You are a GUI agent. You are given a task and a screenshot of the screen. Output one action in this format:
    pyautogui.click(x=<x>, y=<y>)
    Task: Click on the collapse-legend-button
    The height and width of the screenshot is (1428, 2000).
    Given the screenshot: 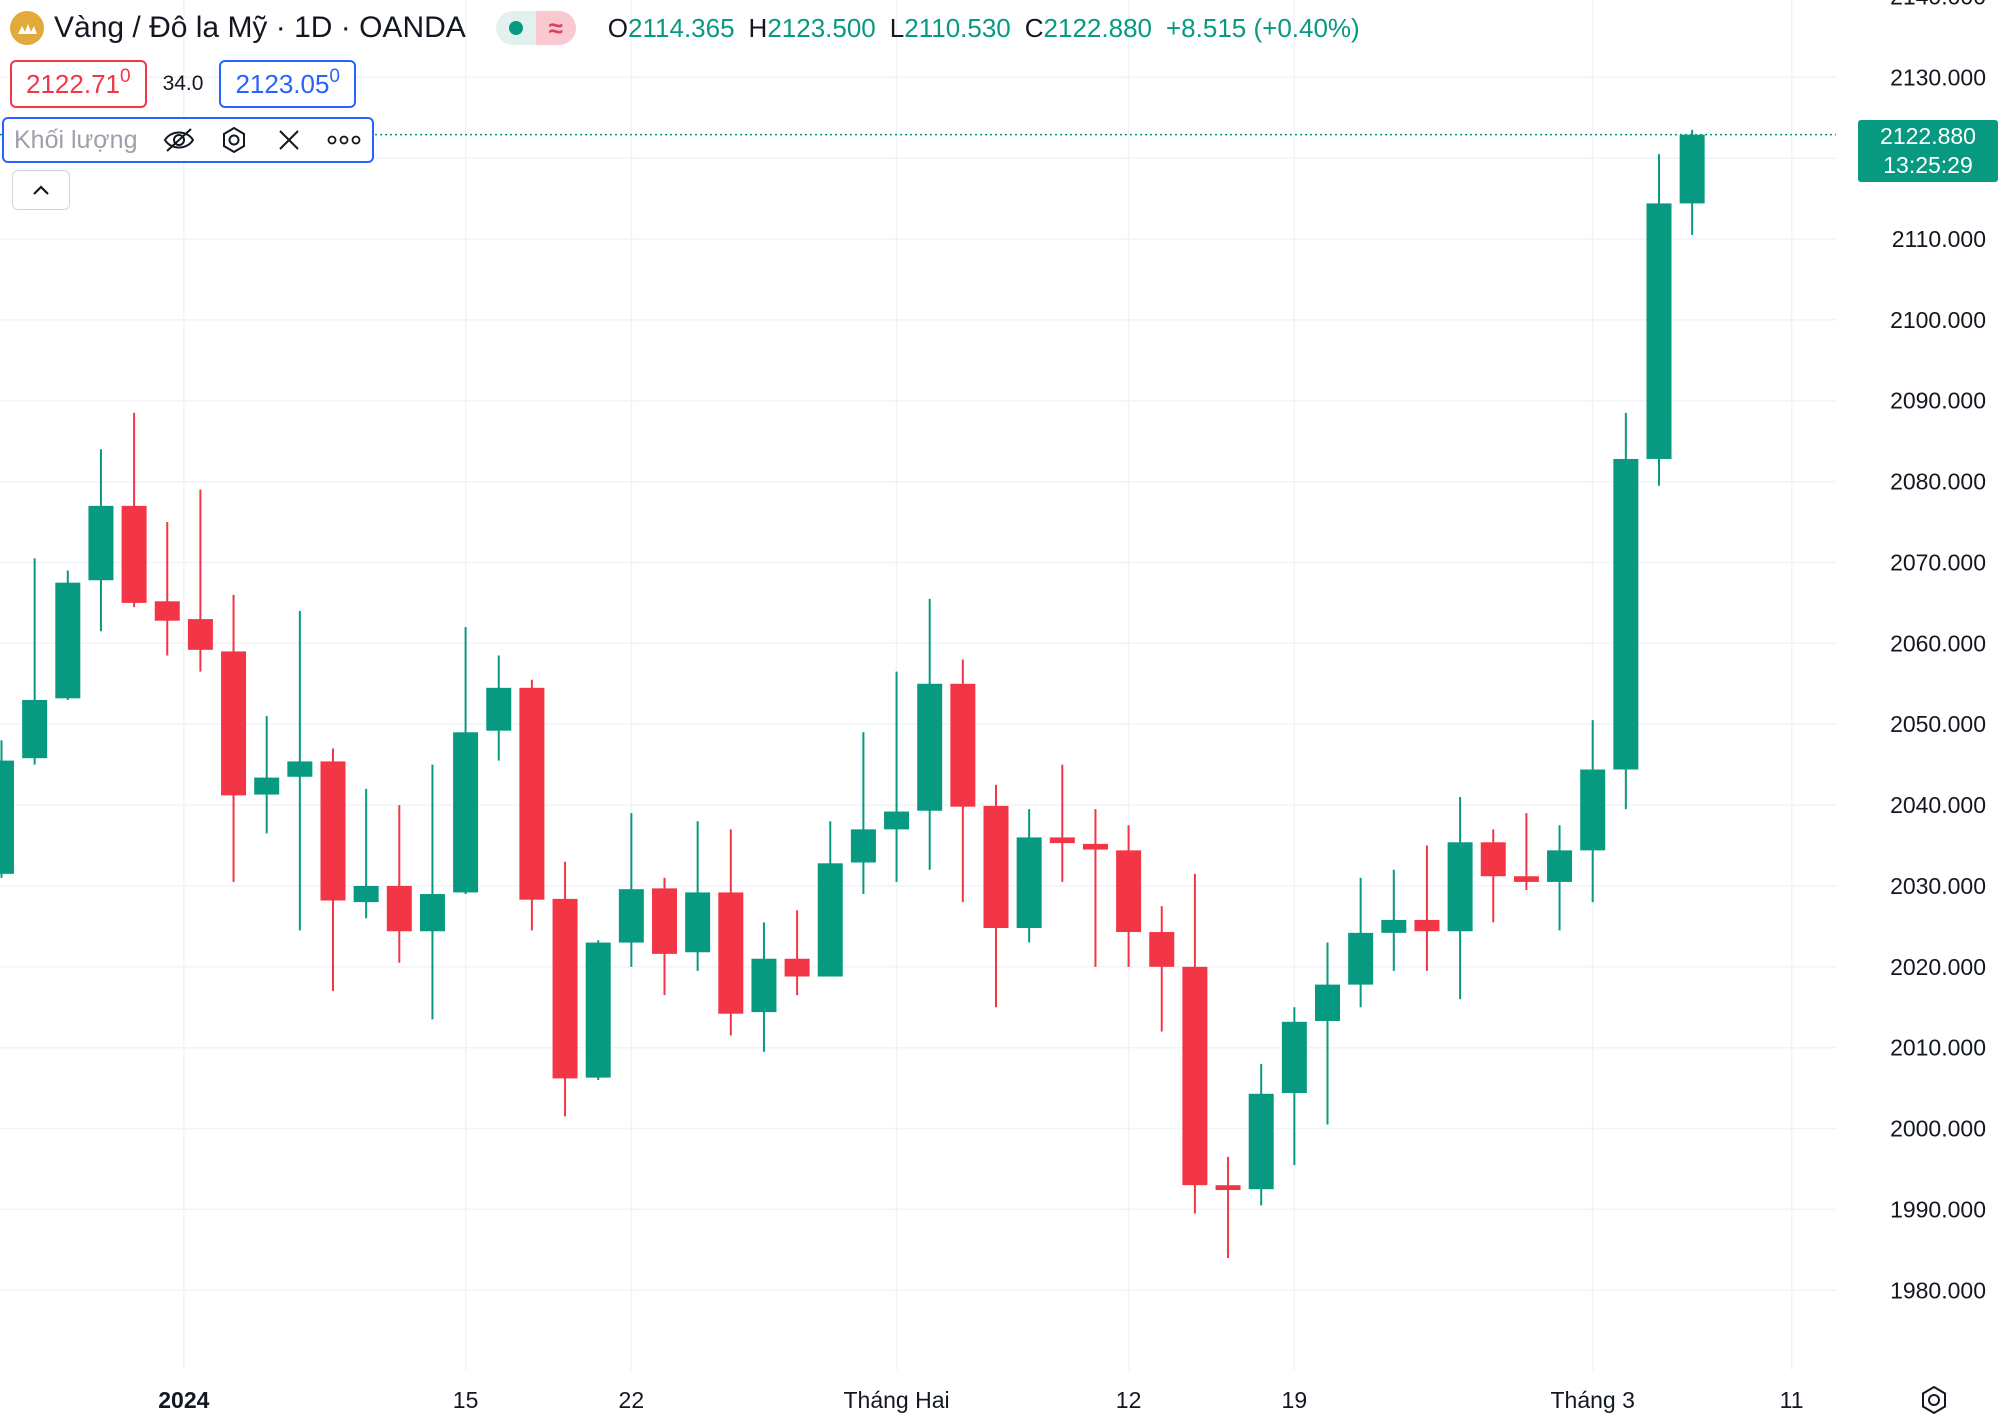 What is the action you would take?
    pyautogui.click(x=41, y=190)
    